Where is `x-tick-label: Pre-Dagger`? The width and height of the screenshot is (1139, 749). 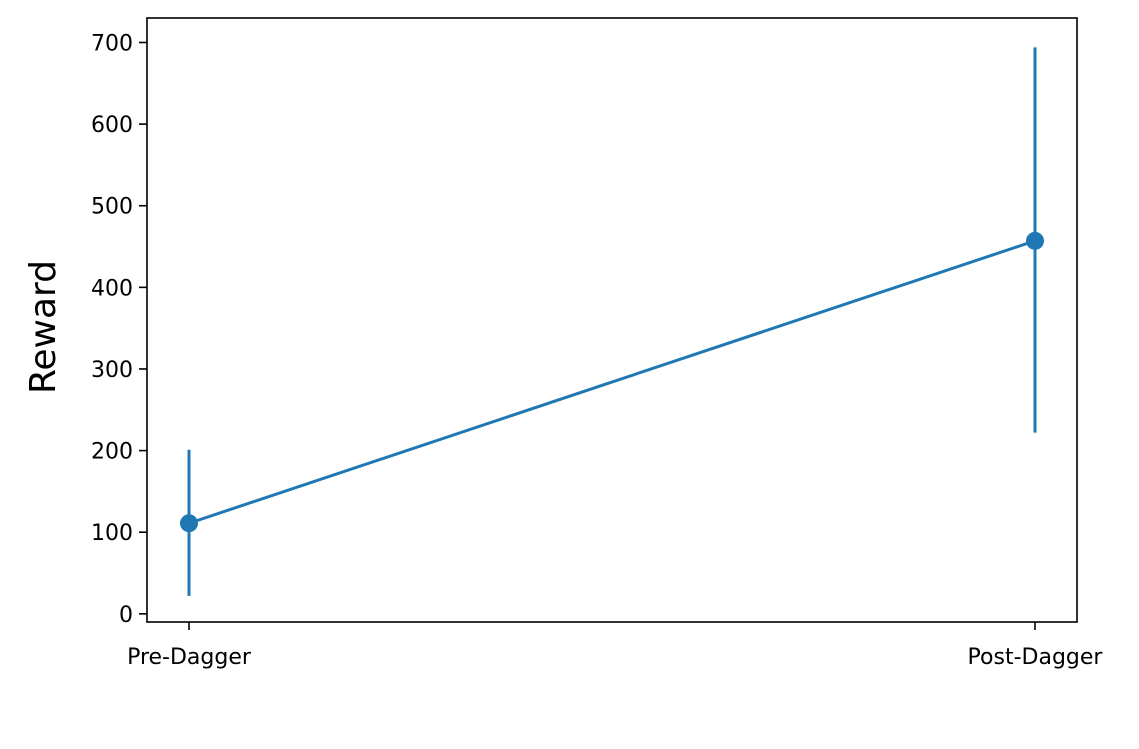 x-tick-label: Pre-Dagger is located at coordinates (189, 657).